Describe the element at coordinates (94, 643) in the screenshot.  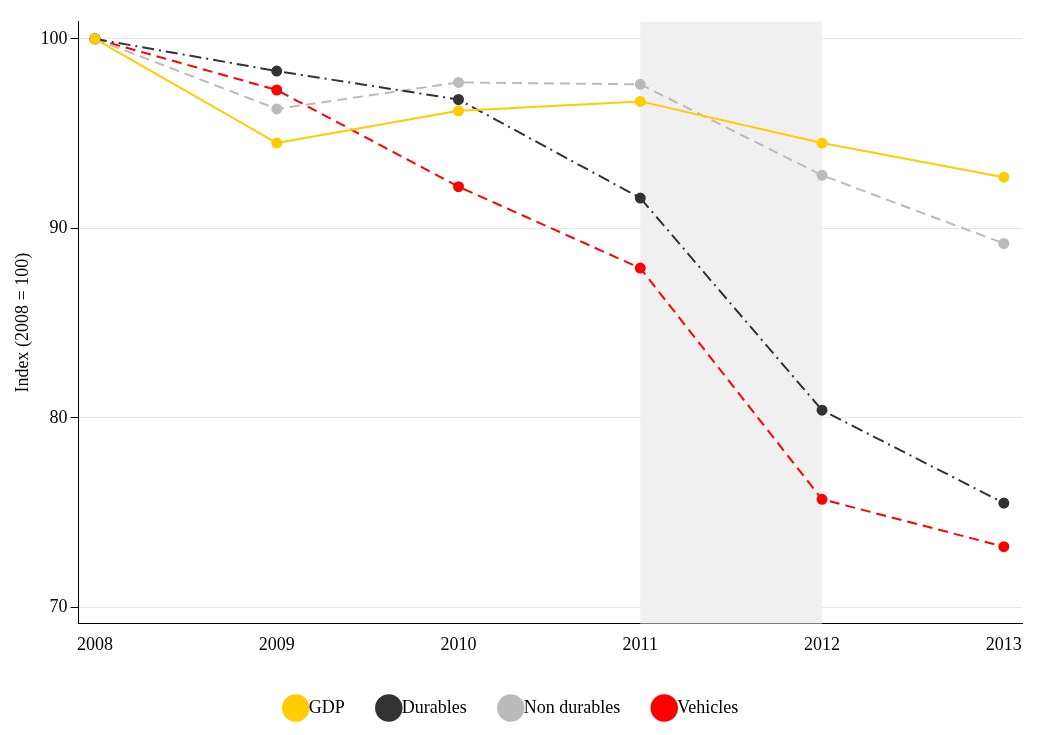
I see `x-tick-label: 2008` at that location.